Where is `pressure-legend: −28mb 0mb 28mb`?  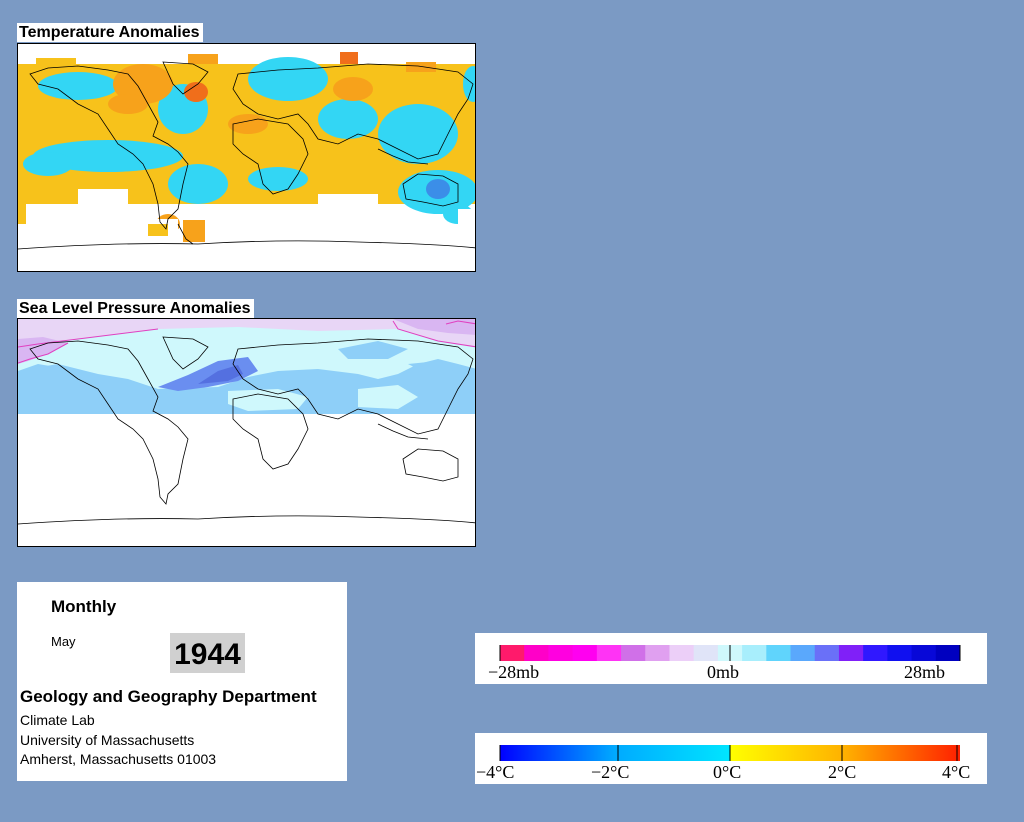 pressure-legend: −28mb 0mb 28mb is located at coordinates (731, 658).